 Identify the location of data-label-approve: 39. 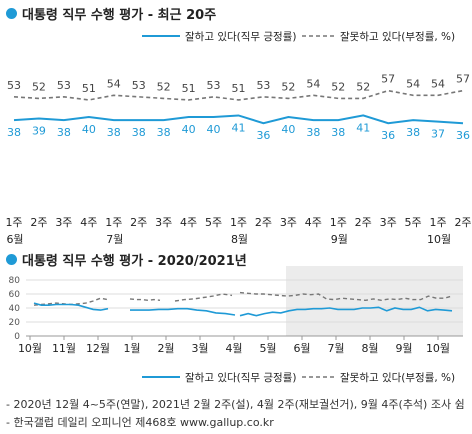
(39, 131).